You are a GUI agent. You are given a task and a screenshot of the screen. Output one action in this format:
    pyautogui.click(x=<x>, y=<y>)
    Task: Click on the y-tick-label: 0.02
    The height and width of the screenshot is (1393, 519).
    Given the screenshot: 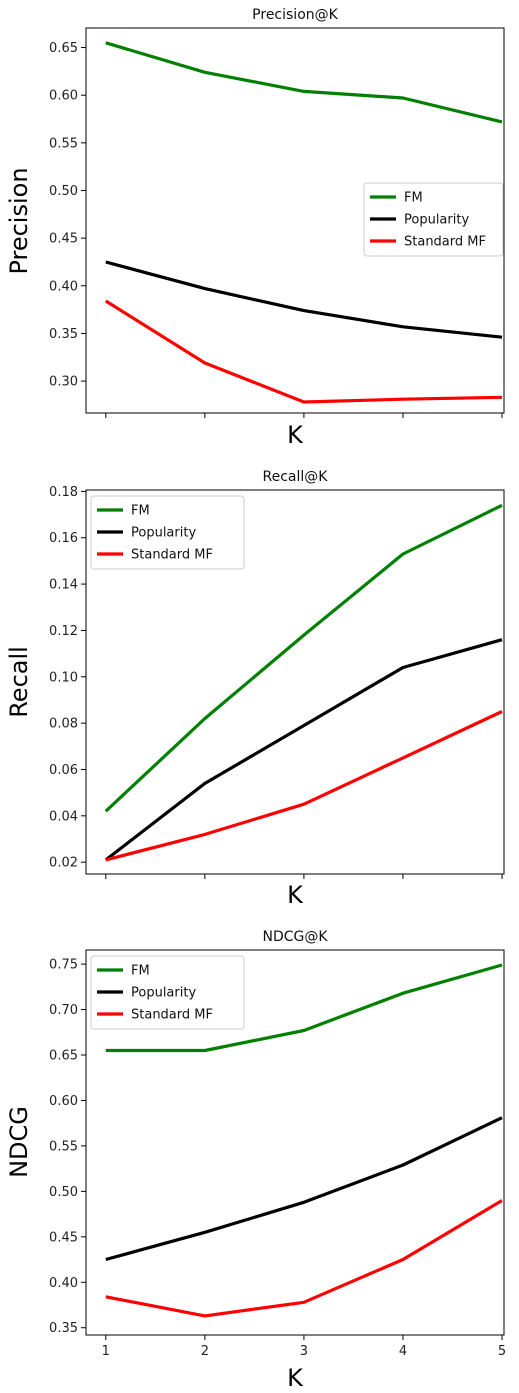 What is the action you would take?
    pyautogui.click(x=63, y=863)
    